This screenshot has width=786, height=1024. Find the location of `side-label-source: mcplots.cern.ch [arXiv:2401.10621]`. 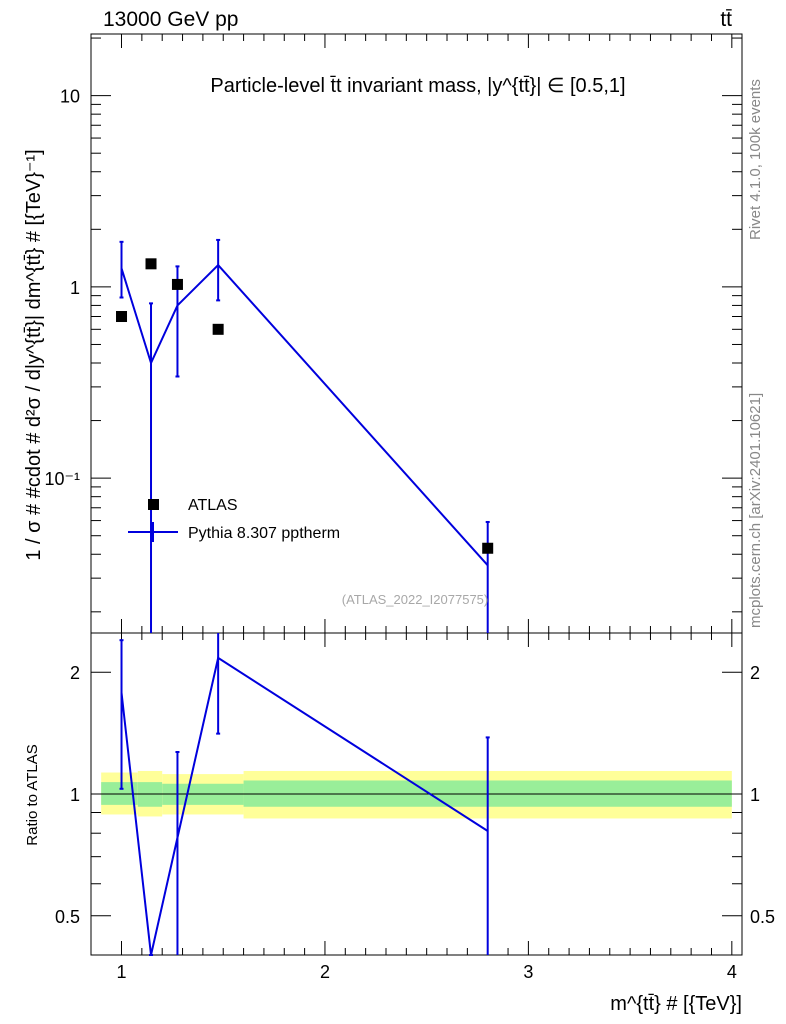

side-label-source: mcplots.cern.ch [arXiv:2401.10621] is located at coordinates (755, 510).